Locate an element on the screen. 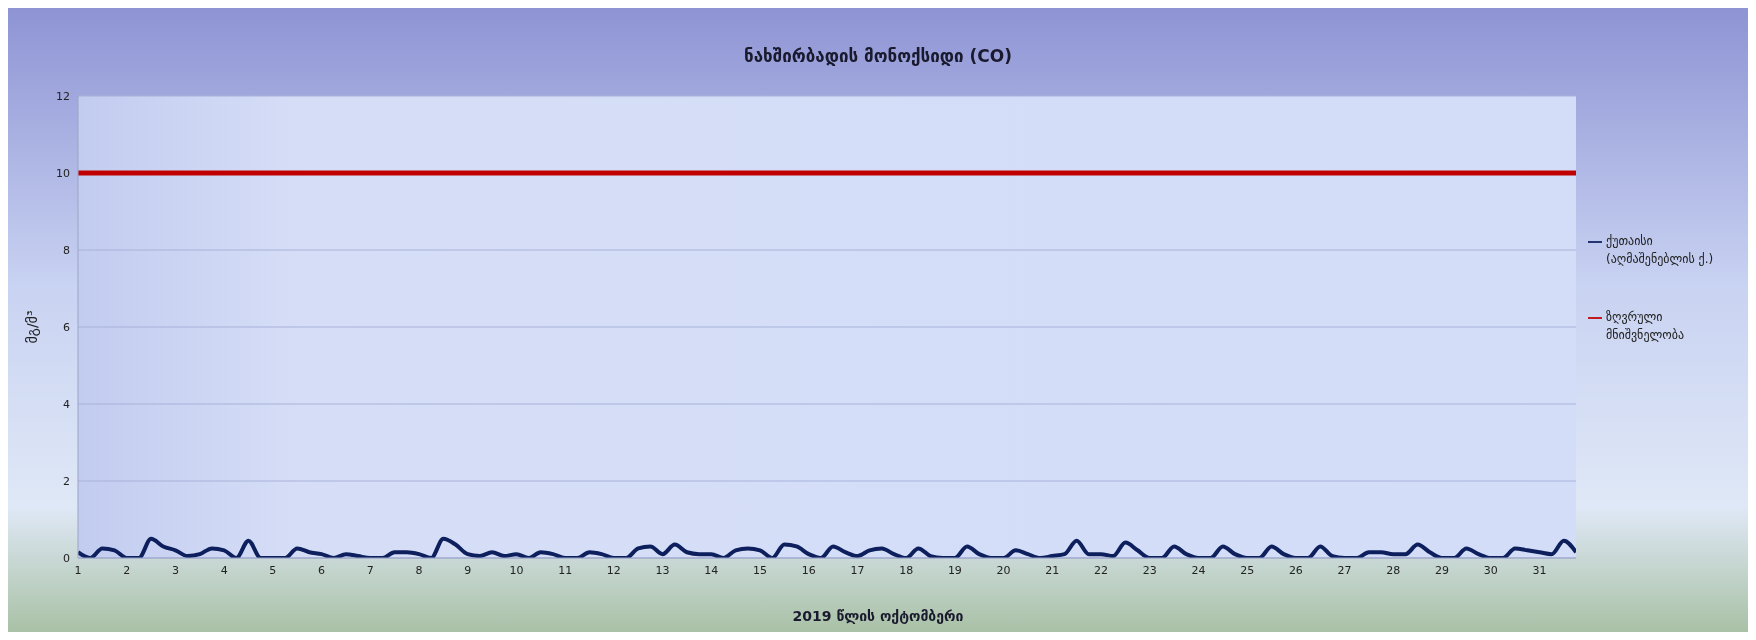  x-tick-label: 14 is located at coordinates (711, 570).